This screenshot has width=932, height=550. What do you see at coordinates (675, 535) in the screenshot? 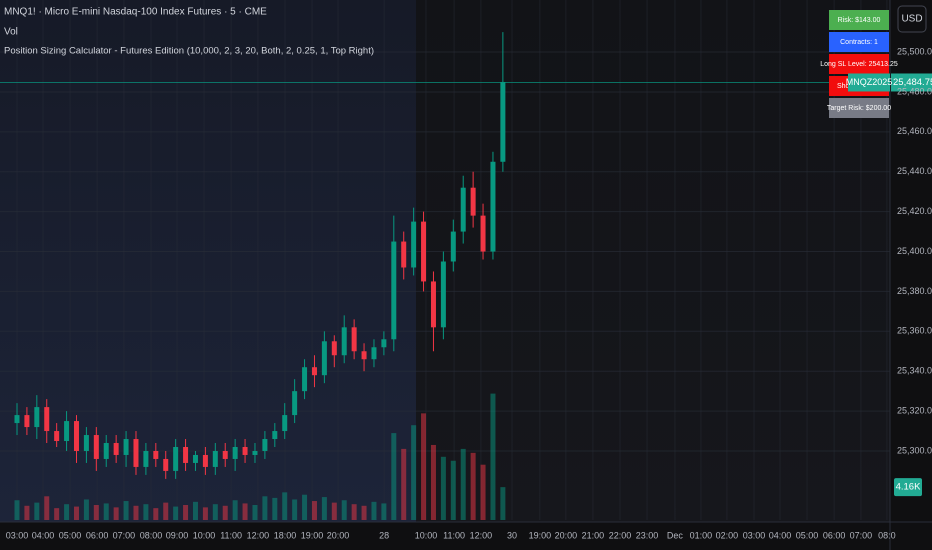
I see `x-tick-label: Dec` at bounding box center [675, 535].